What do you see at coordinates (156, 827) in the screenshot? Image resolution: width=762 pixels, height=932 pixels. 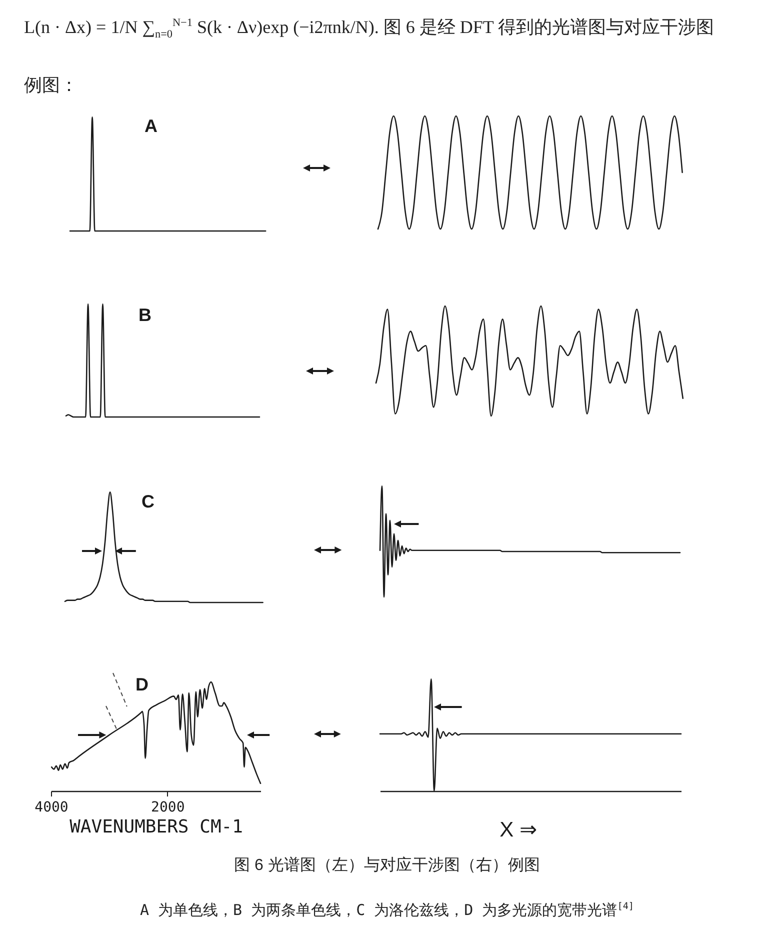 I see `x-axis-title: WAVENUMBERS CM-1` at bounding box center [156, 827].